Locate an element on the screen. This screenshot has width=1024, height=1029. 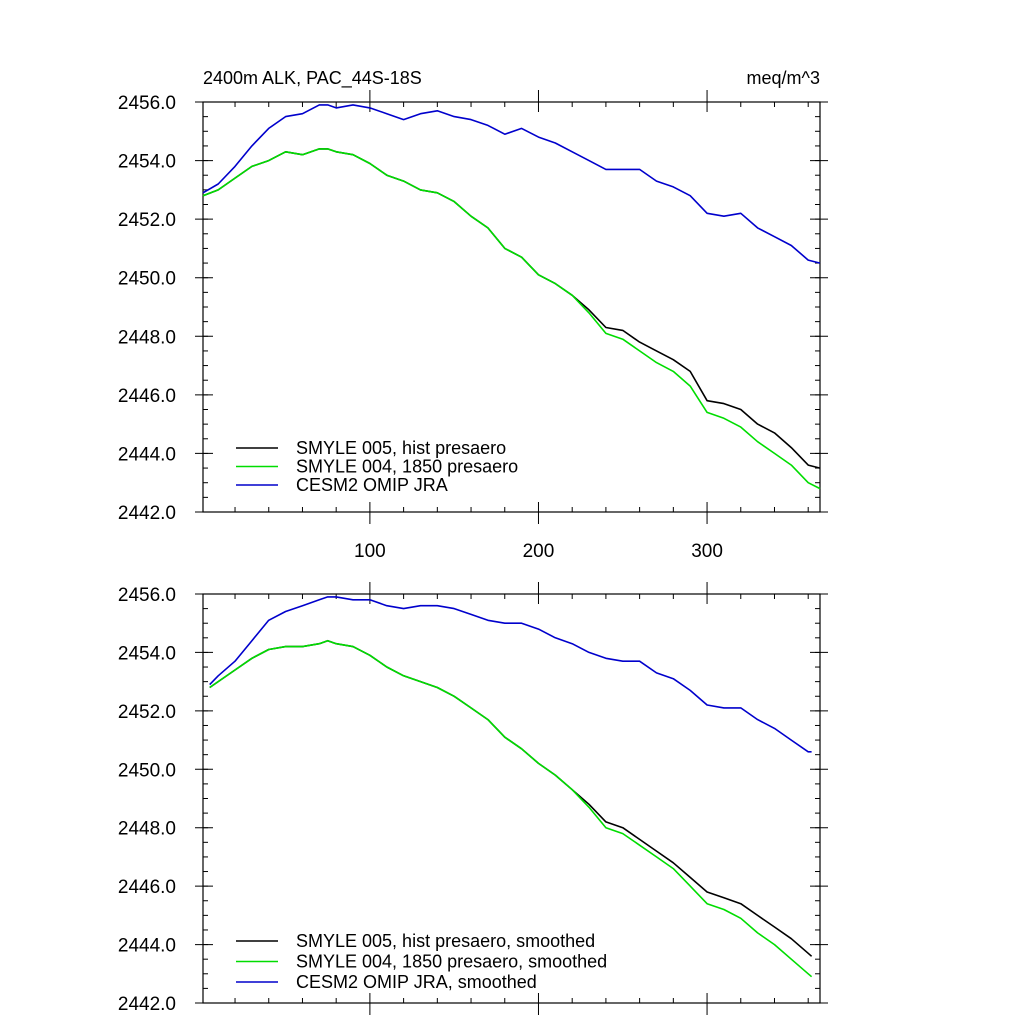
x-tick-label: 200 is located at coordinates (539, 551).